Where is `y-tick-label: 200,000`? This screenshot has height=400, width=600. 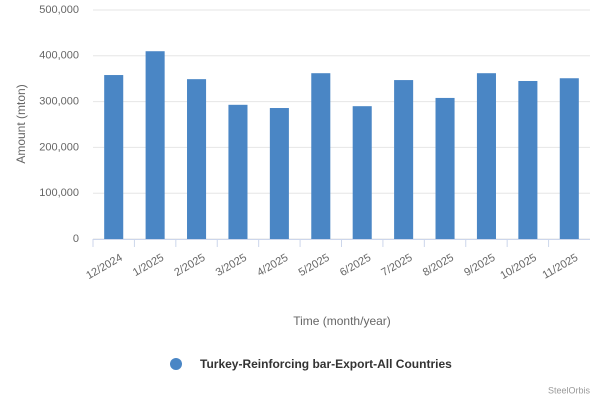 y-tick-label: 200,000 is located at coordinates (59, 147).